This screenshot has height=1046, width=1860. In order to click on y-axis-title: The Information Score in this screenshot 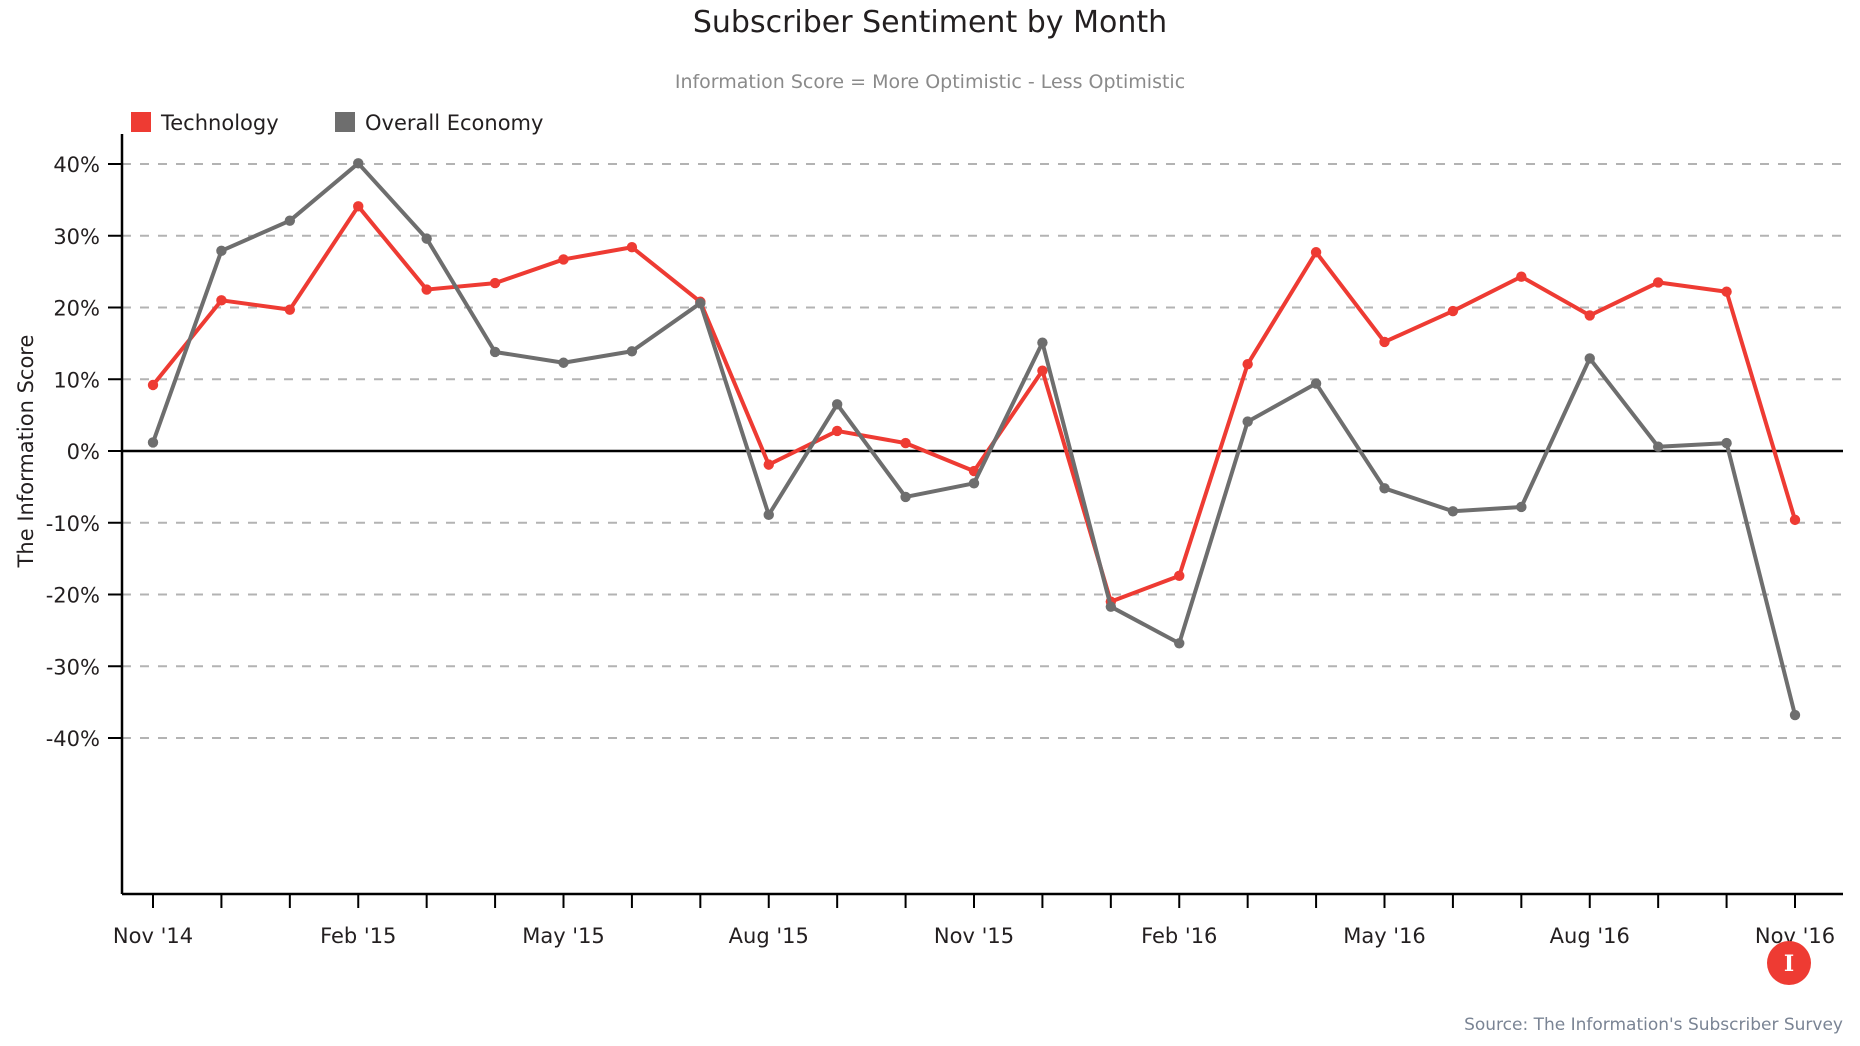, I will do `click(26, 452)`.